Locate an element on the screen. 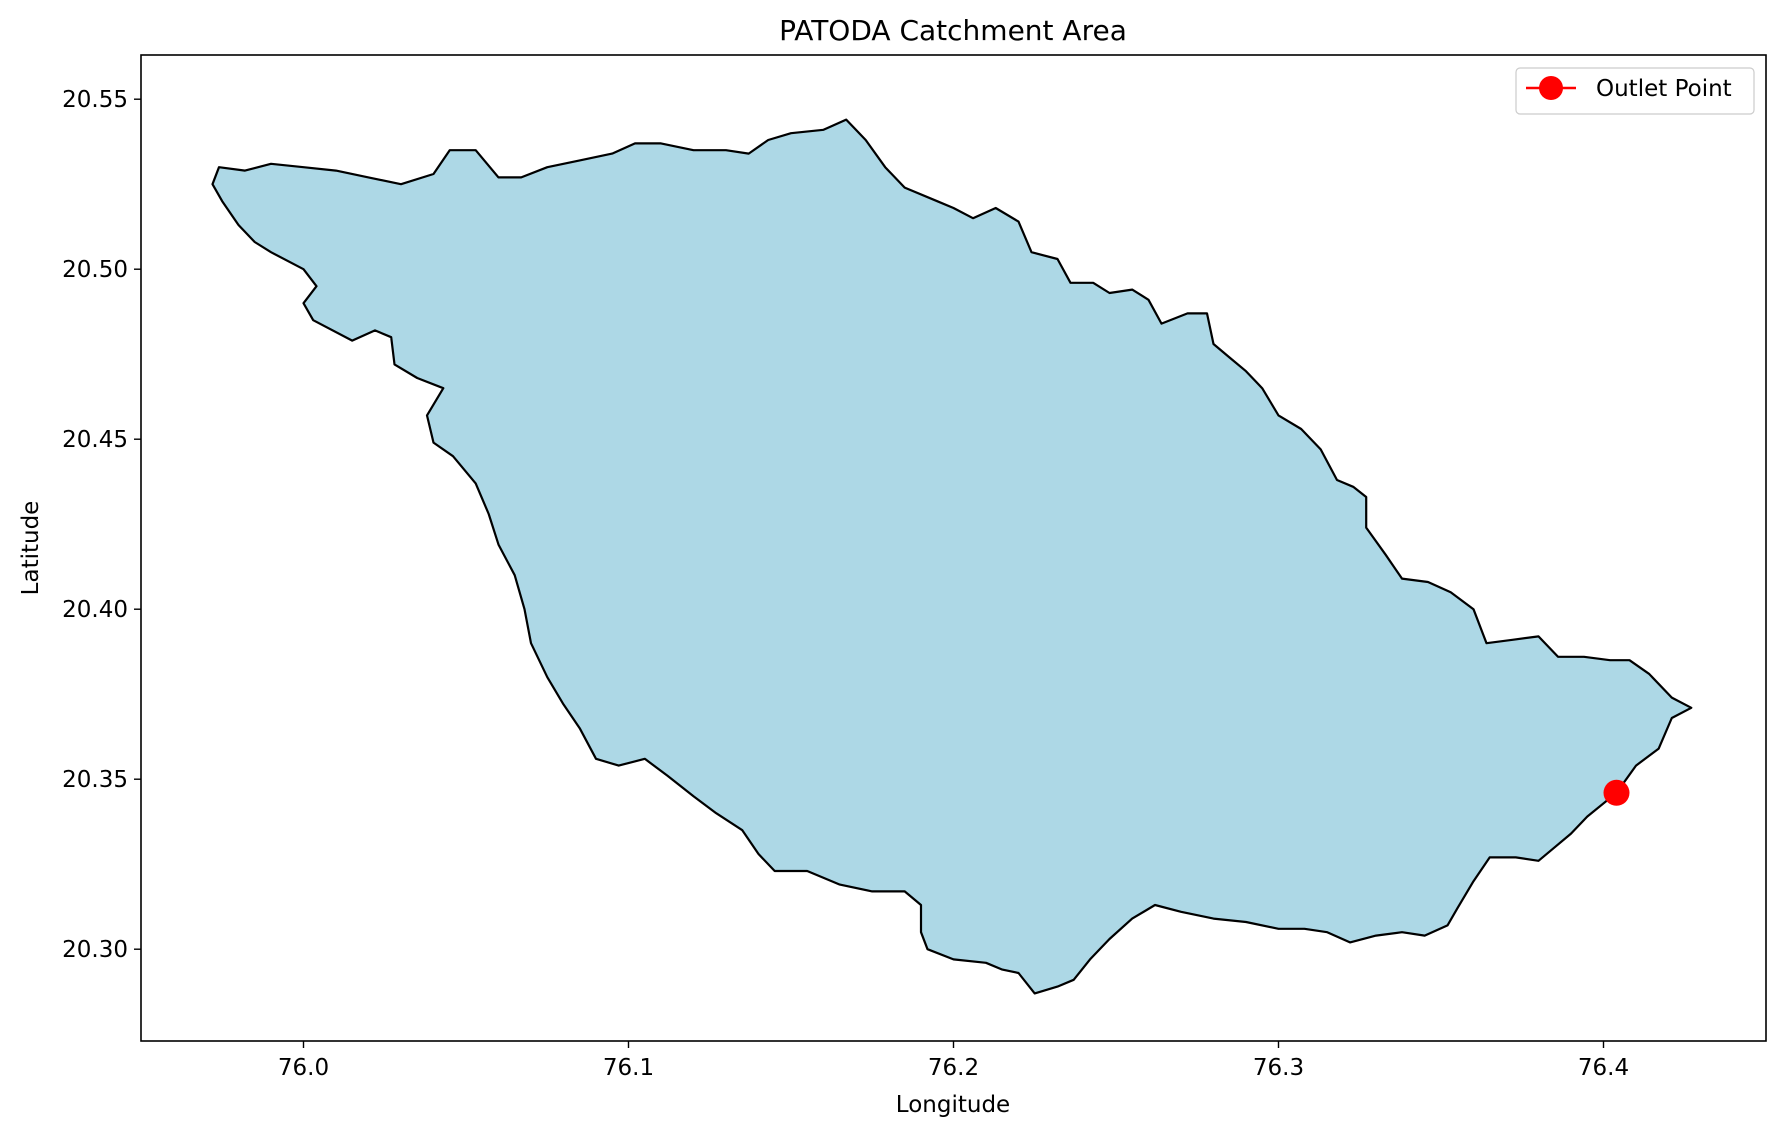  y-axis: 20.30 20.35 20.40 20.45 20.50 20.55 is located at coordinates (101, 525).